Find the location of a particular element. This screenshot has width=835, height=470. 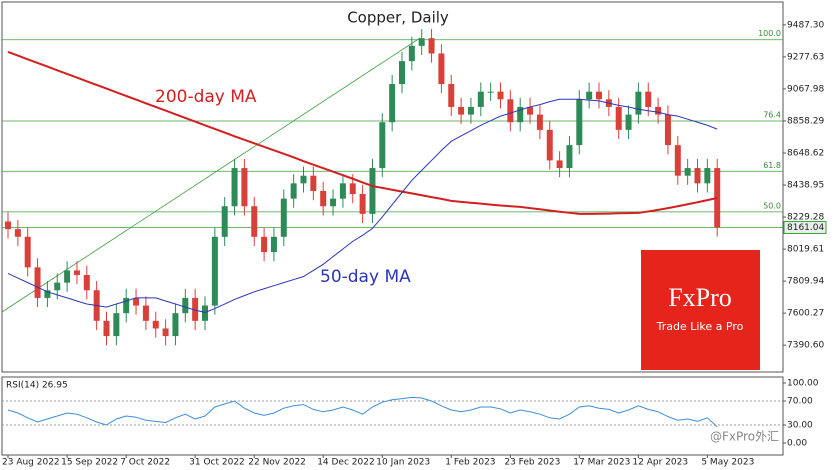

logo-box is located at coordinates (700, 310).